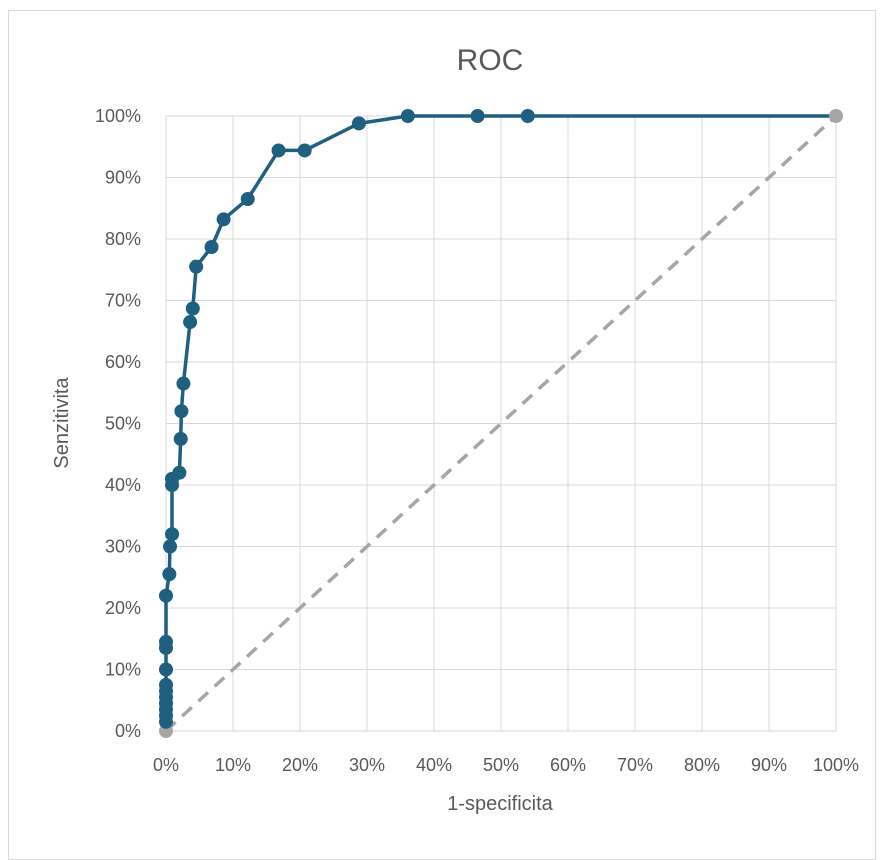 The image size is (880, 860). Describe the element at coordinates (128, 731) in the screenshot. I see `y-tick-label: 0%` at that location.